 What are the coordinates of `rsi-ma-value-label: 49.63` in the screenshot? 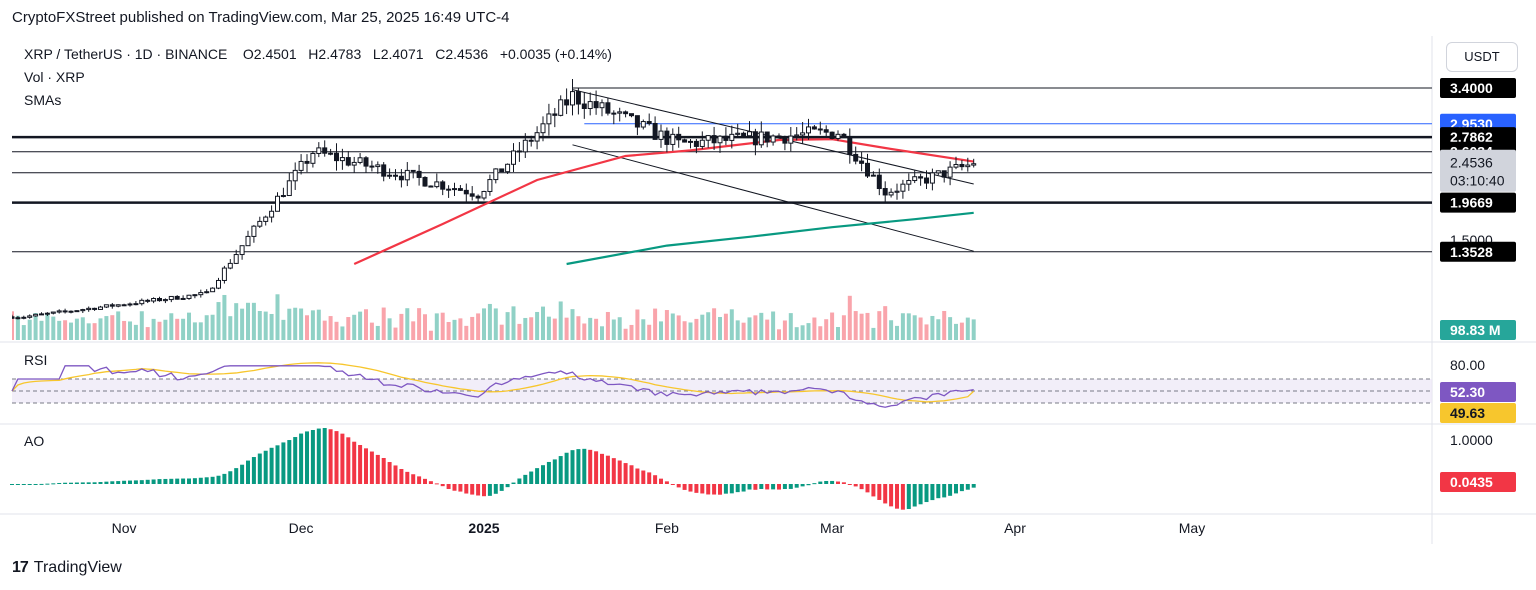 It's located at (1467, 413).